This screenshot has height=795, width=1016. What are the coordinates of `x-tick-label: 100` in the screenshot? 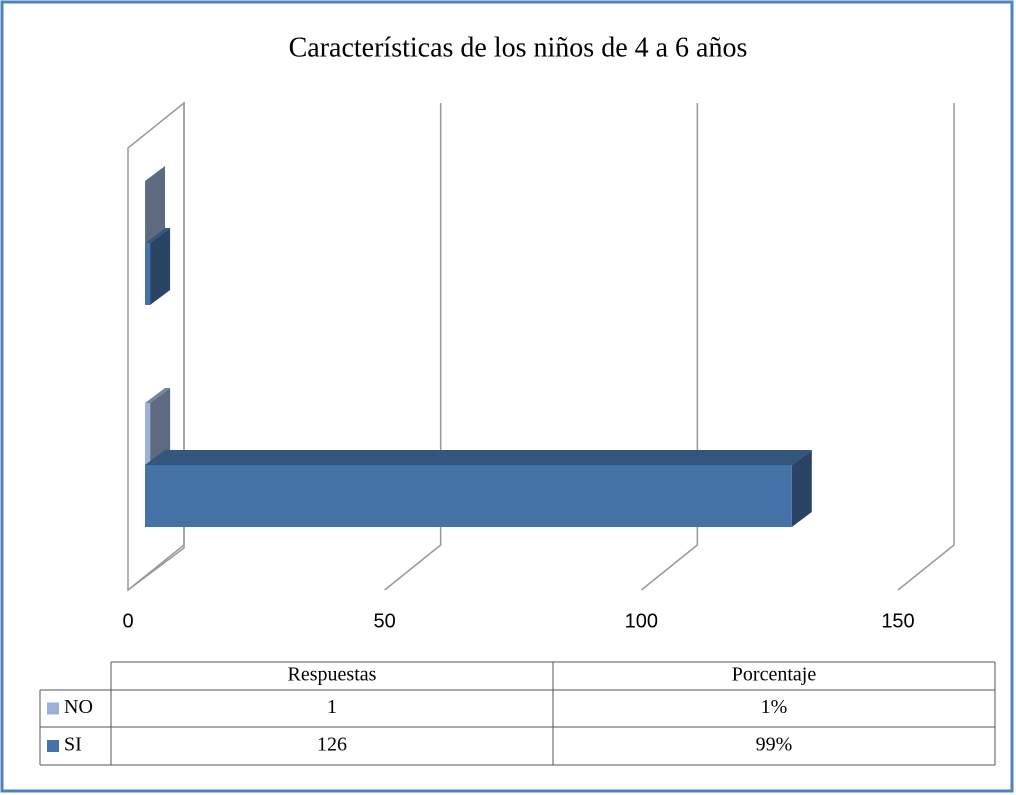 It's located at (641, 621).